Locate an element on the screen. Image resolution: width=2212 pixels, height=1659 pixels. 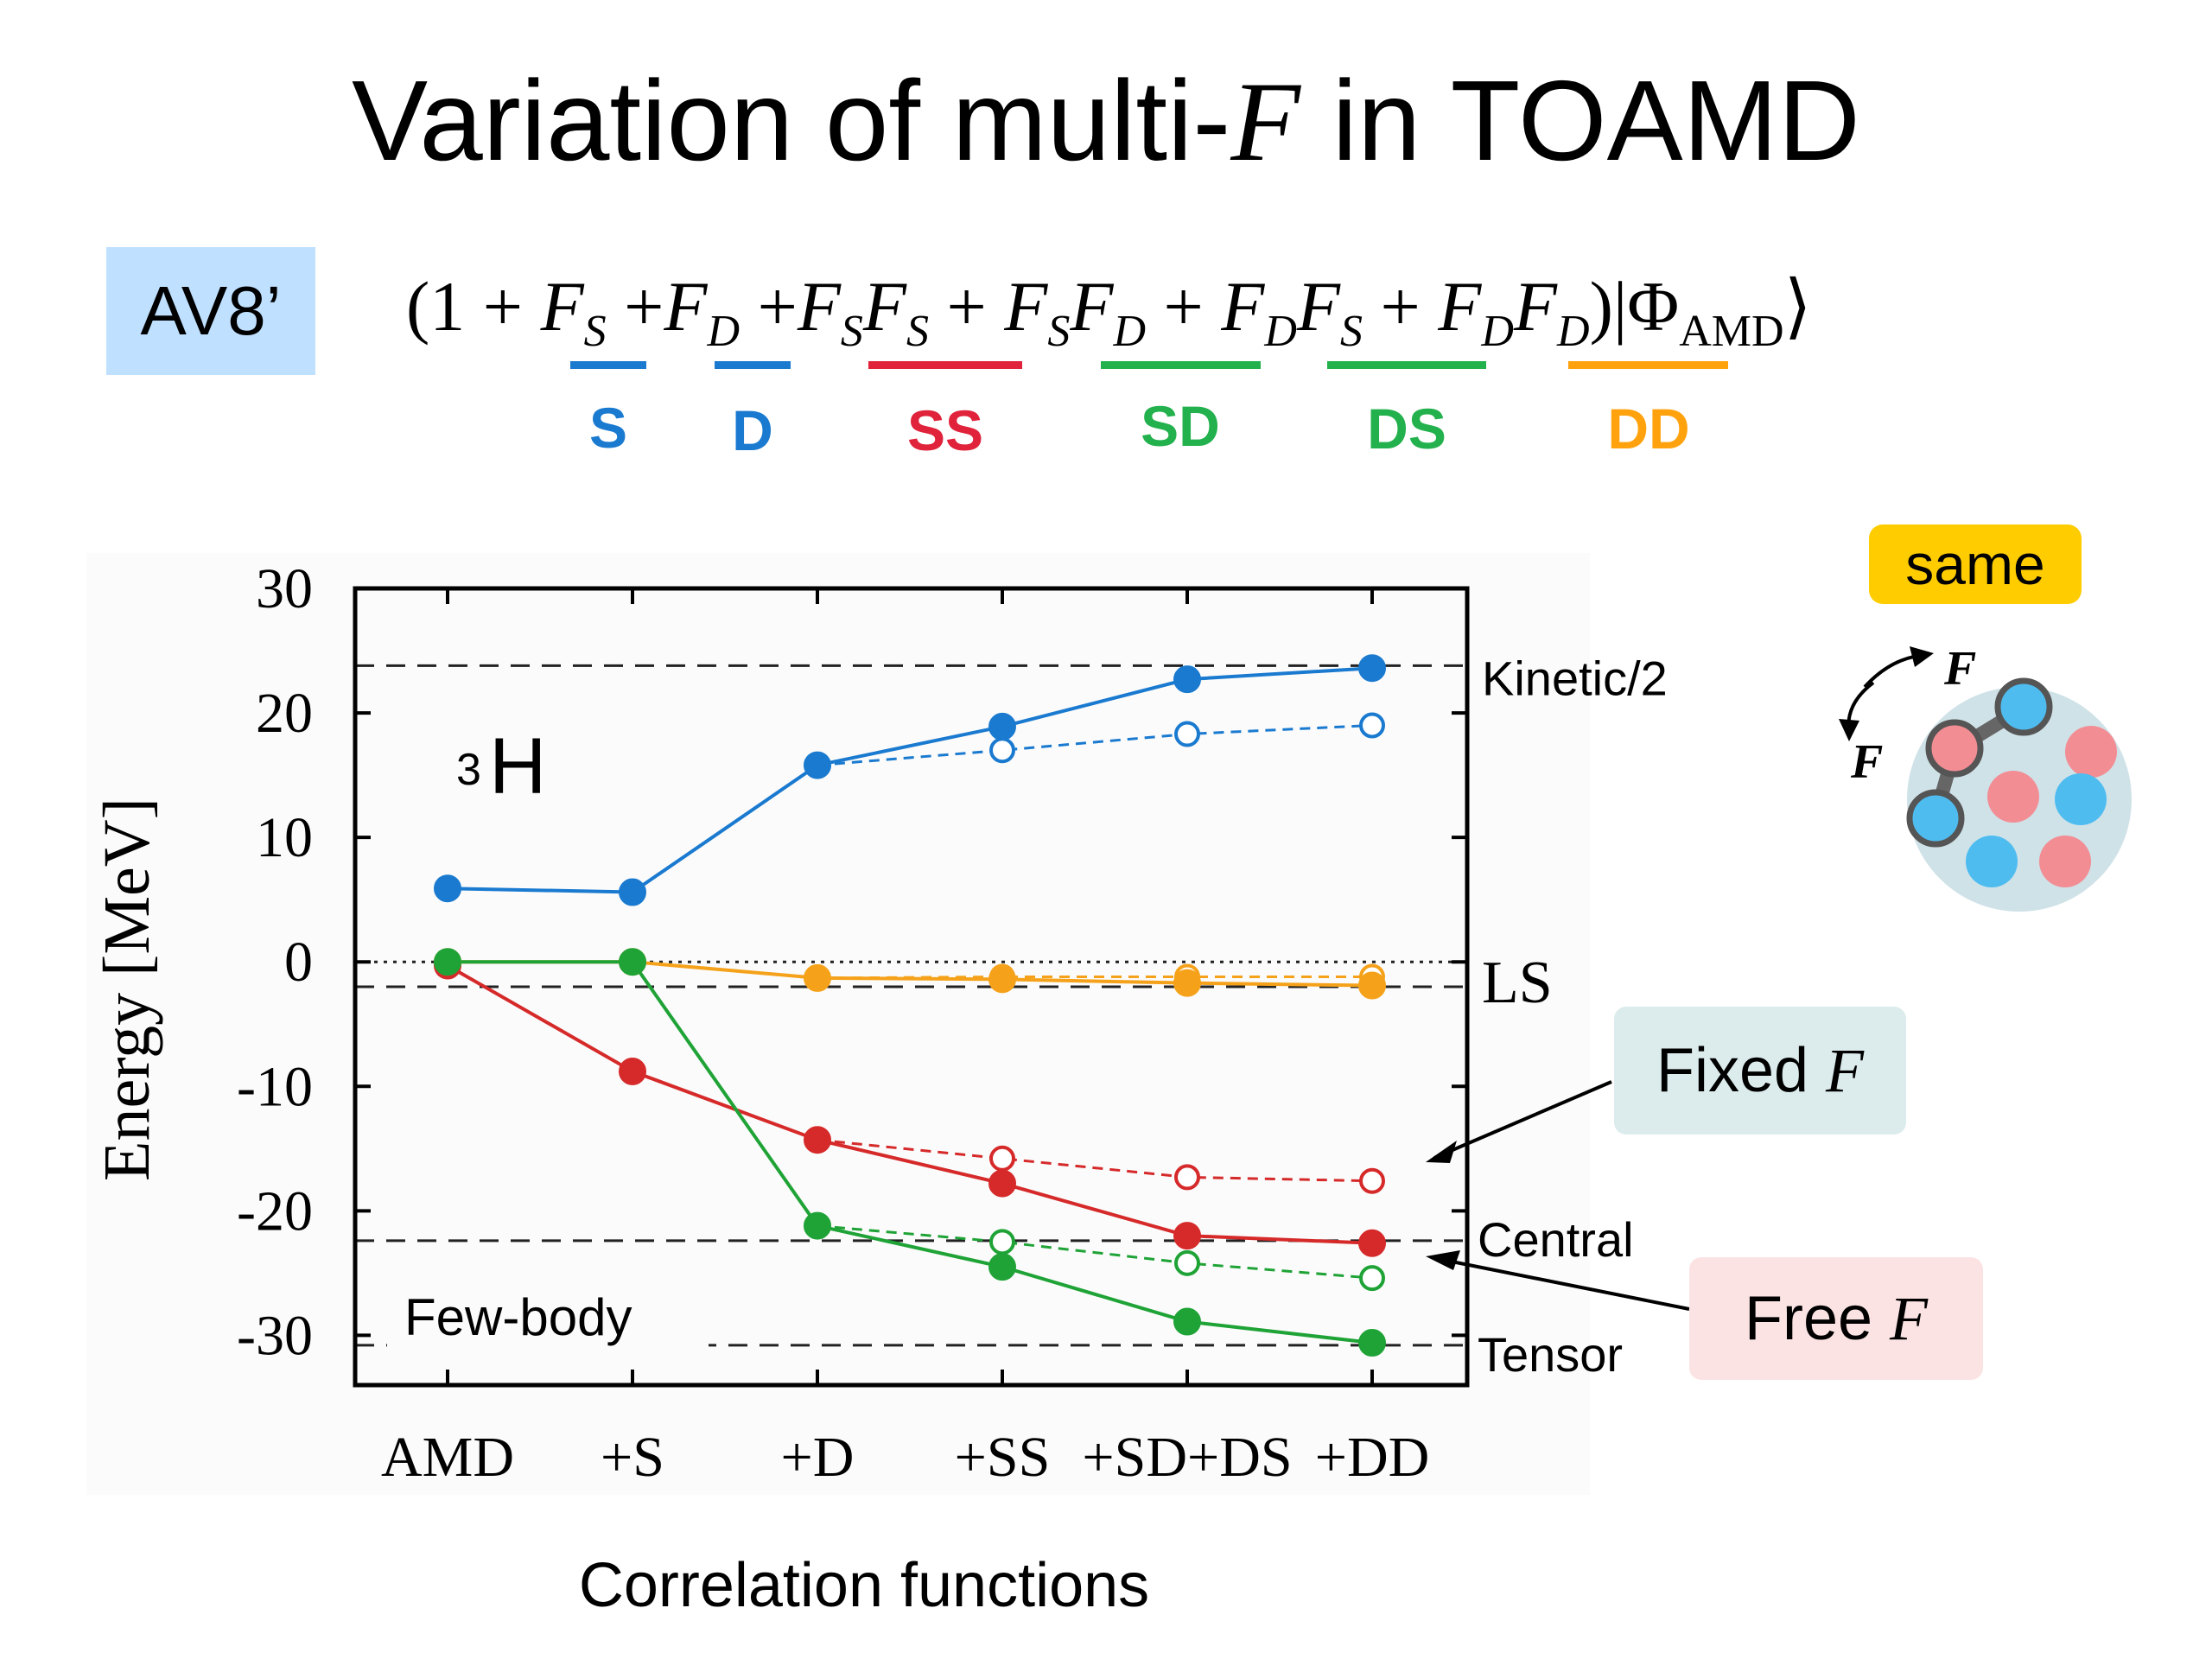
x-axis-title: Correlation functions is located at coordinates (864, 1585).